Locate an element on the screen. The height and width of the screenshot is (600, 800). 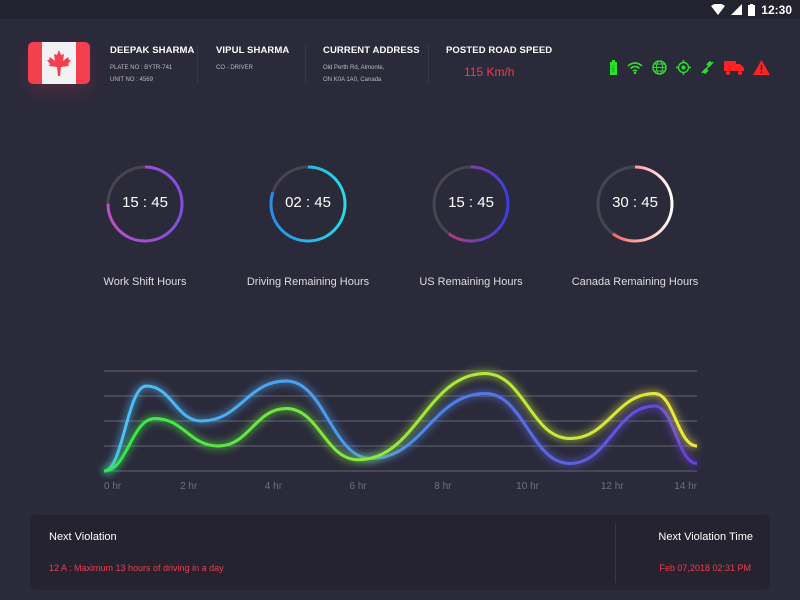
status-bar: 12:30 is located at coordinates (400, 9).